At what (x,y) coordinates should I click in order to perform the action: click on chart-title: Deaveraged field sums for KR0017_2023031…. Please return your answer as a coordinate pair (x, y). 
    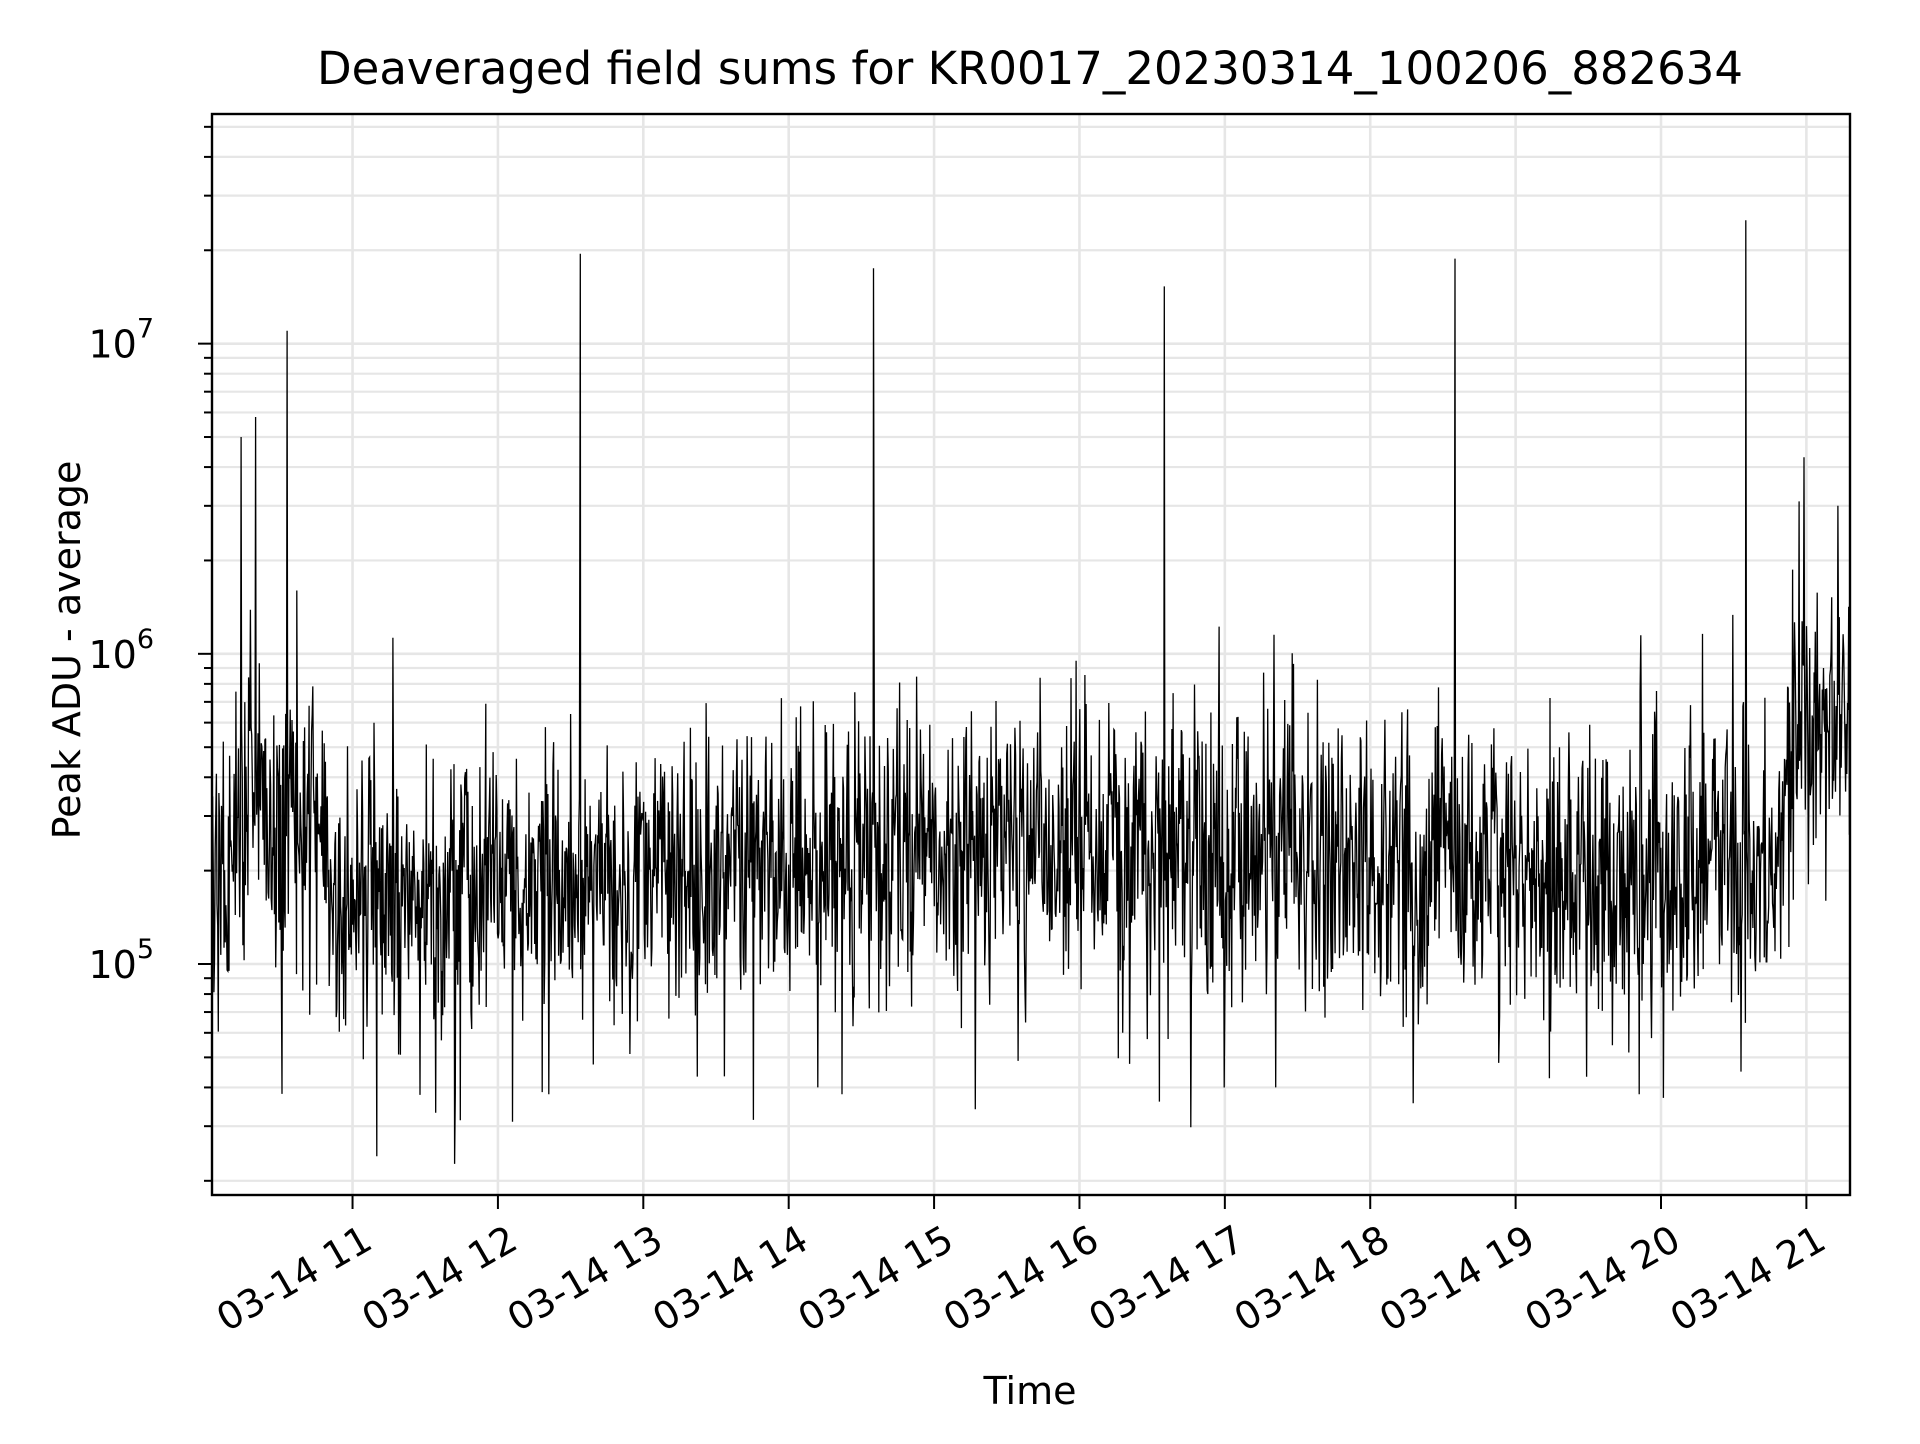
    Looking at the image, I should click on (1030, 68).